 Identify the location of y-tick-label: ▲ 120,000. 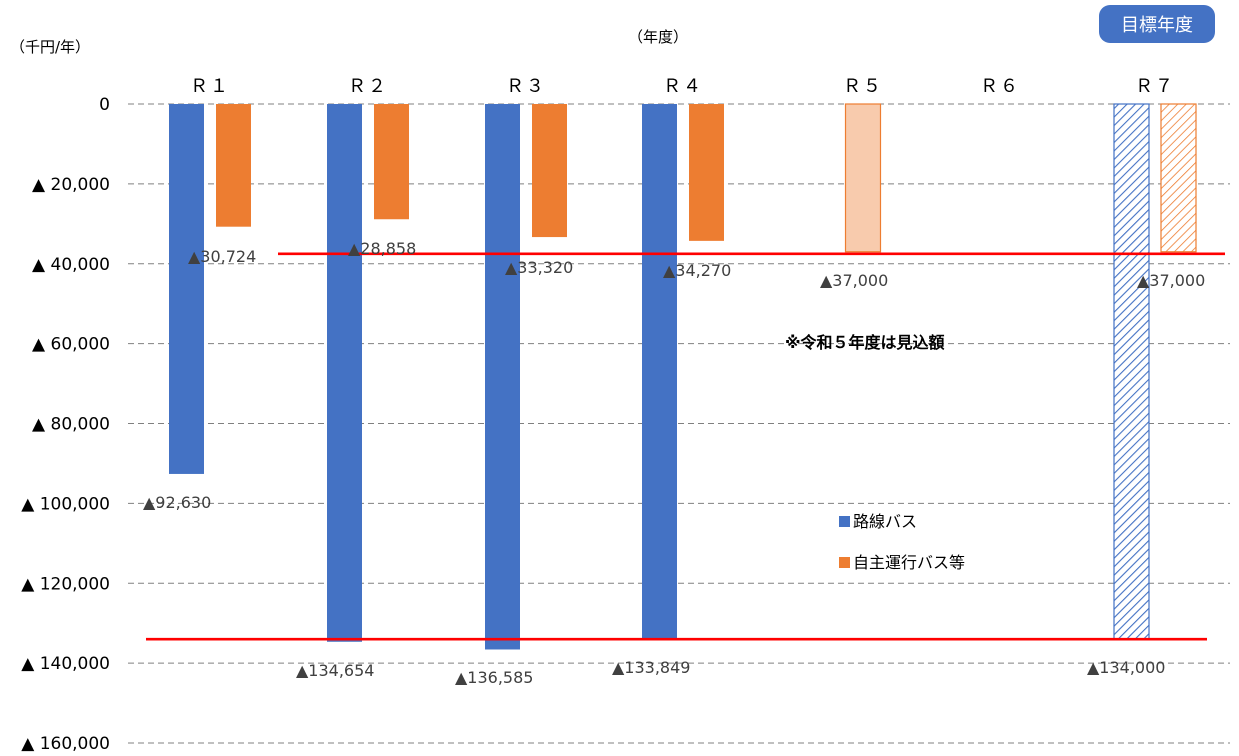
(65, 584).